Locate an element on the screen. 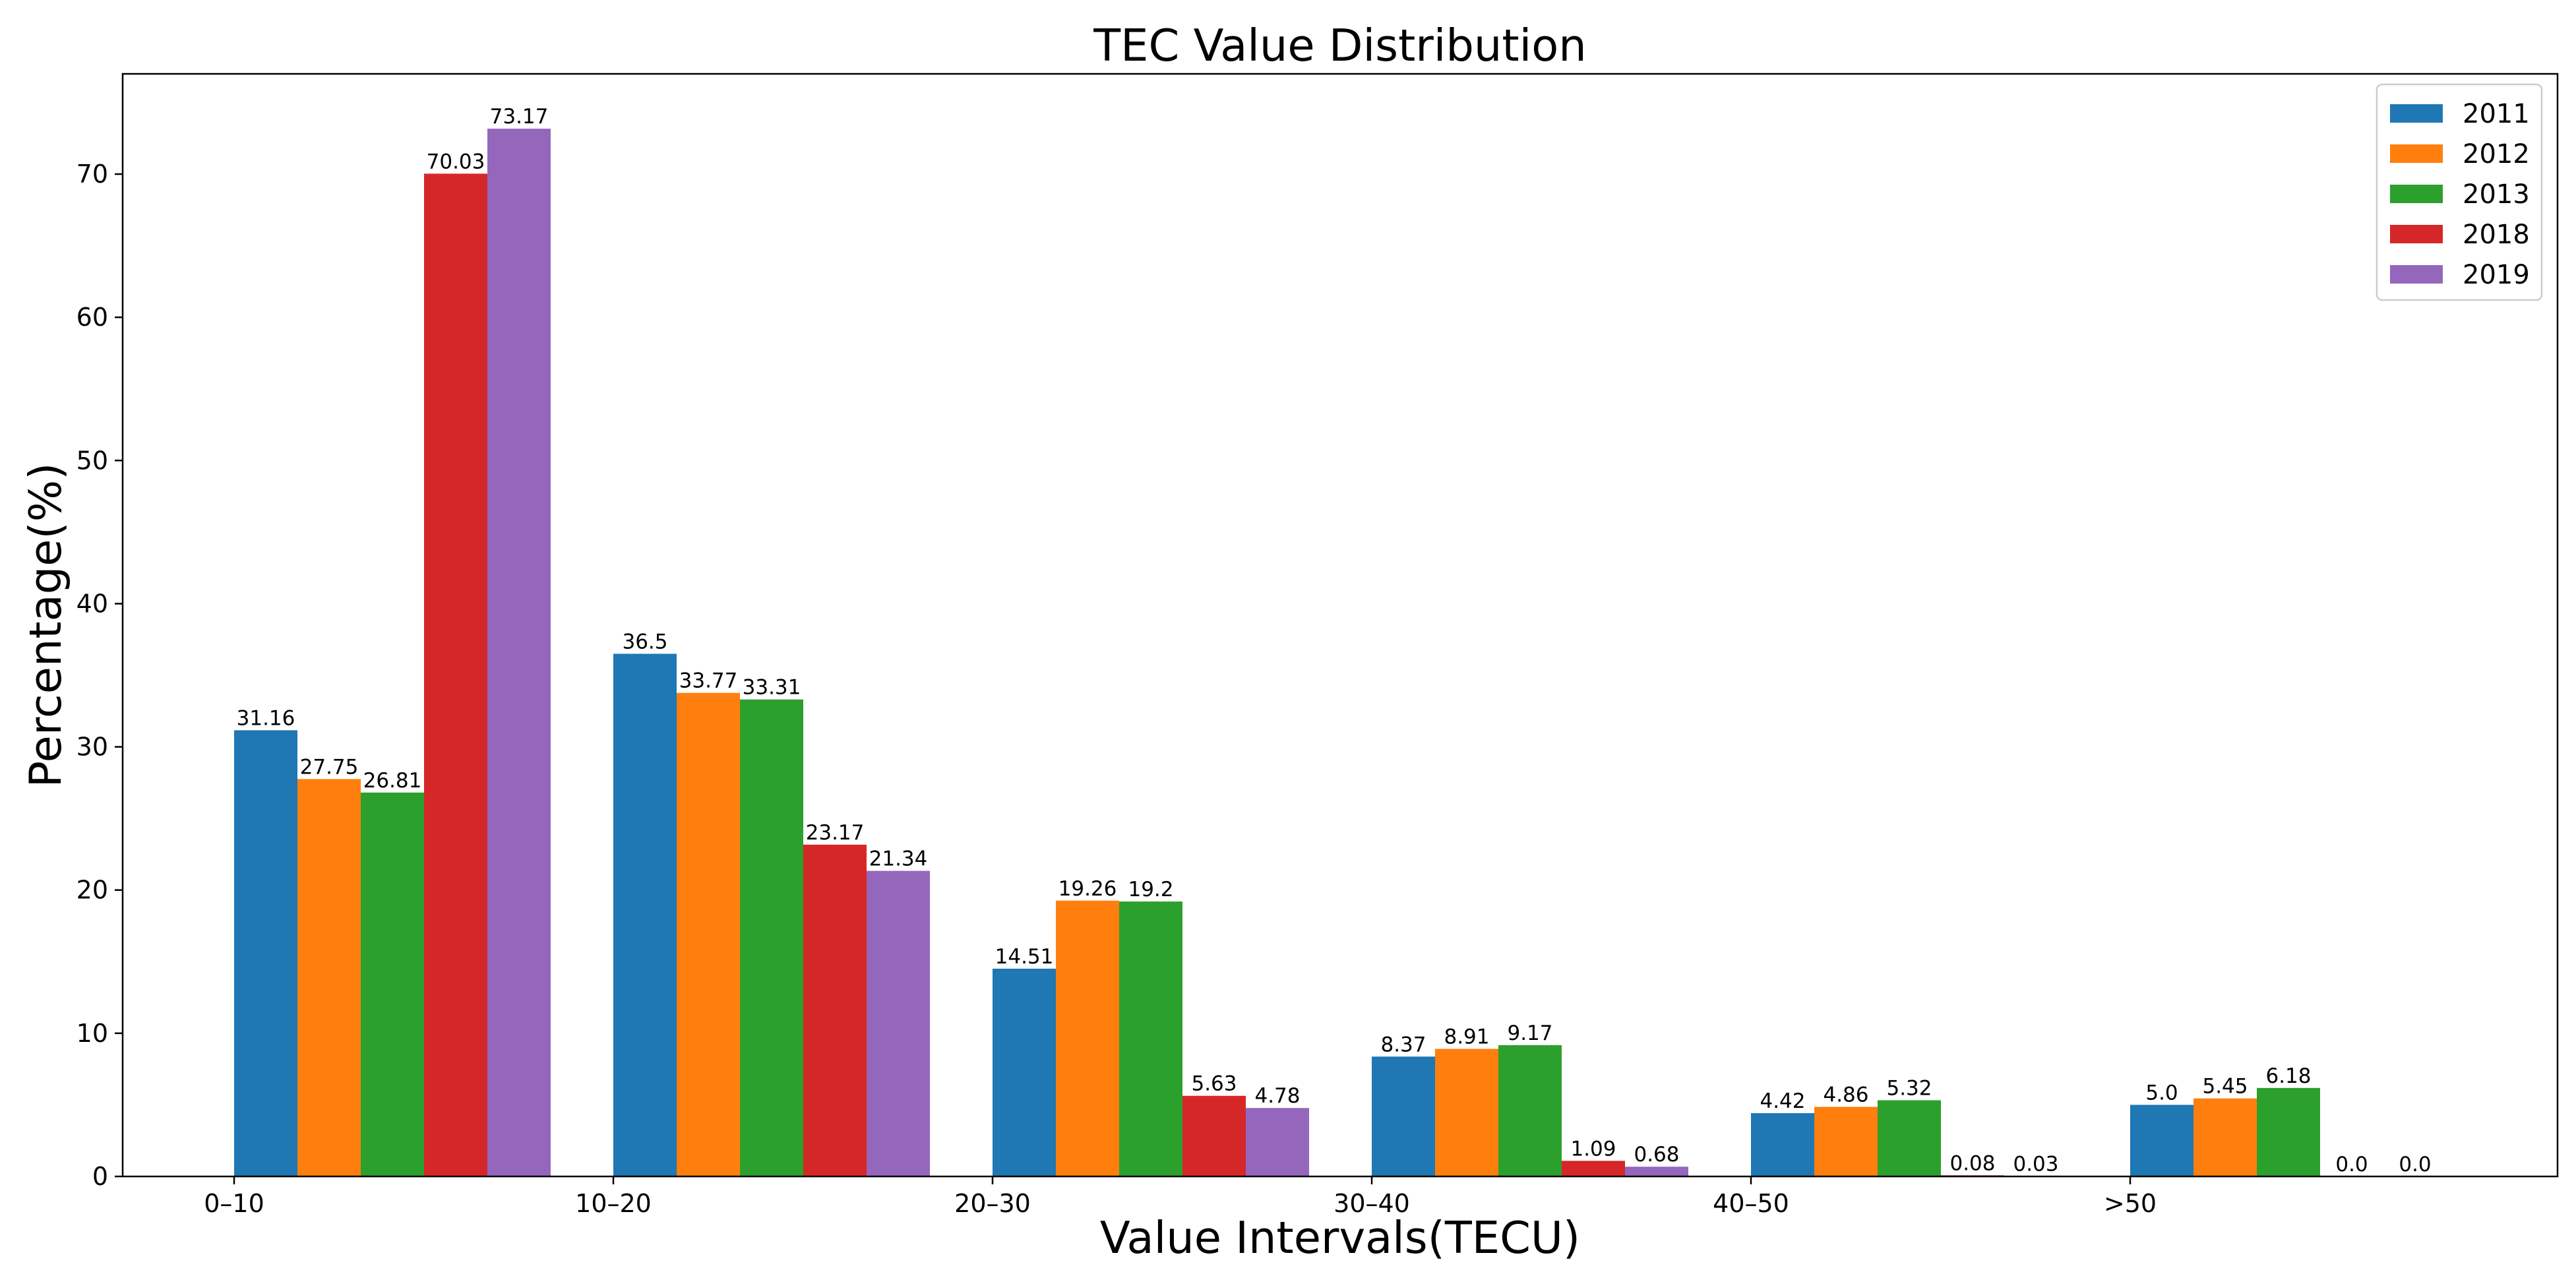  y-axis: 0 10 20 30 40 50 60 70 is located at coordinates (100, 675).